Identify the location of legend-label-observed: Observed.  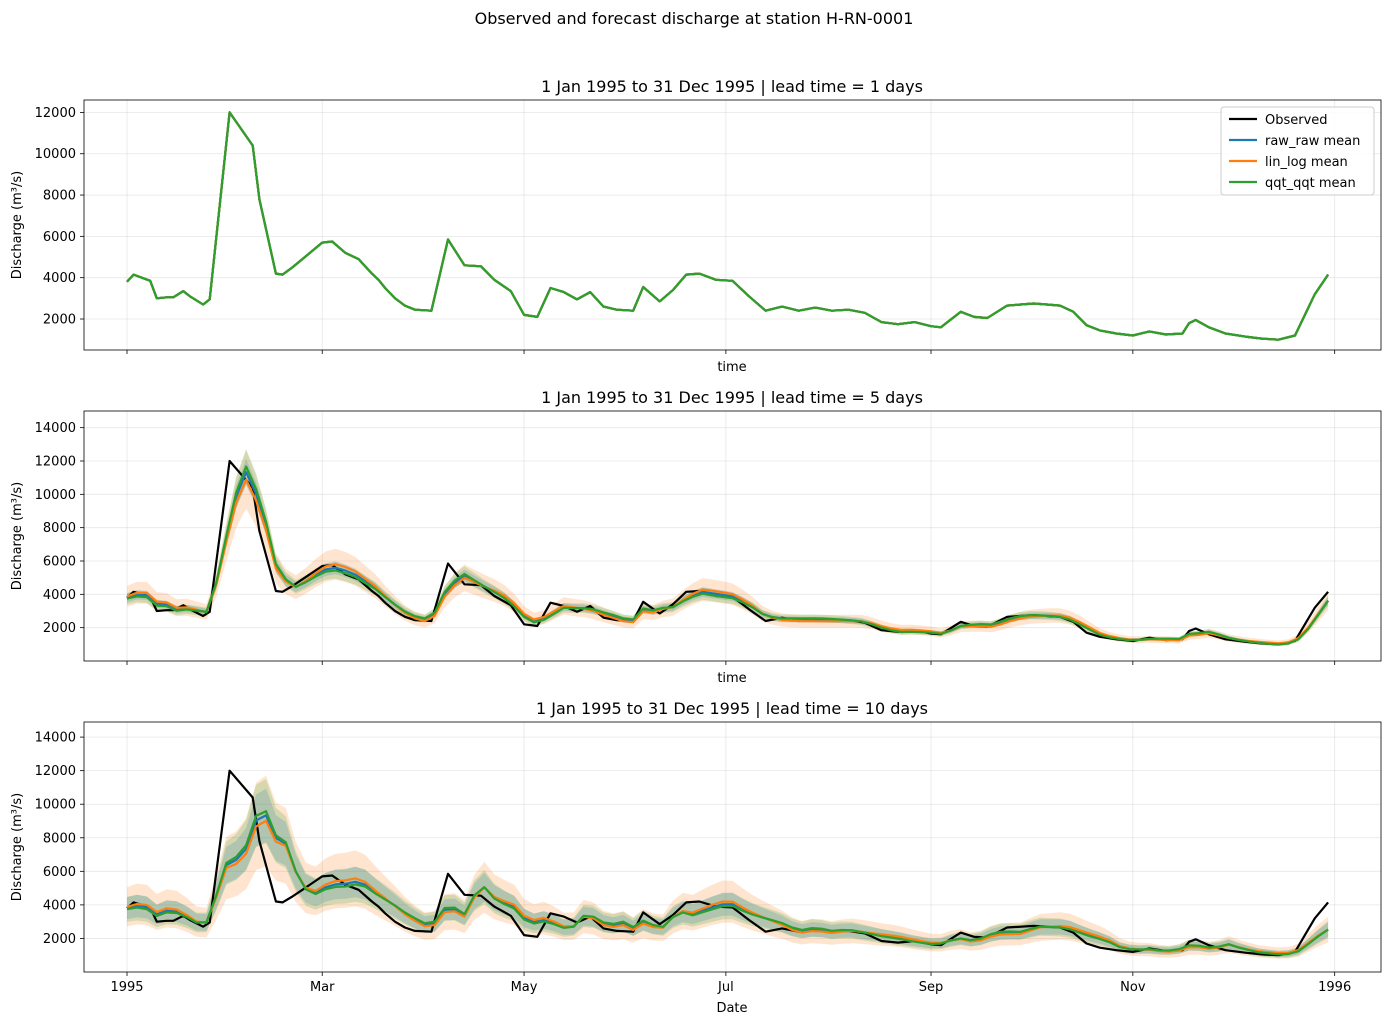
(1296, 120).